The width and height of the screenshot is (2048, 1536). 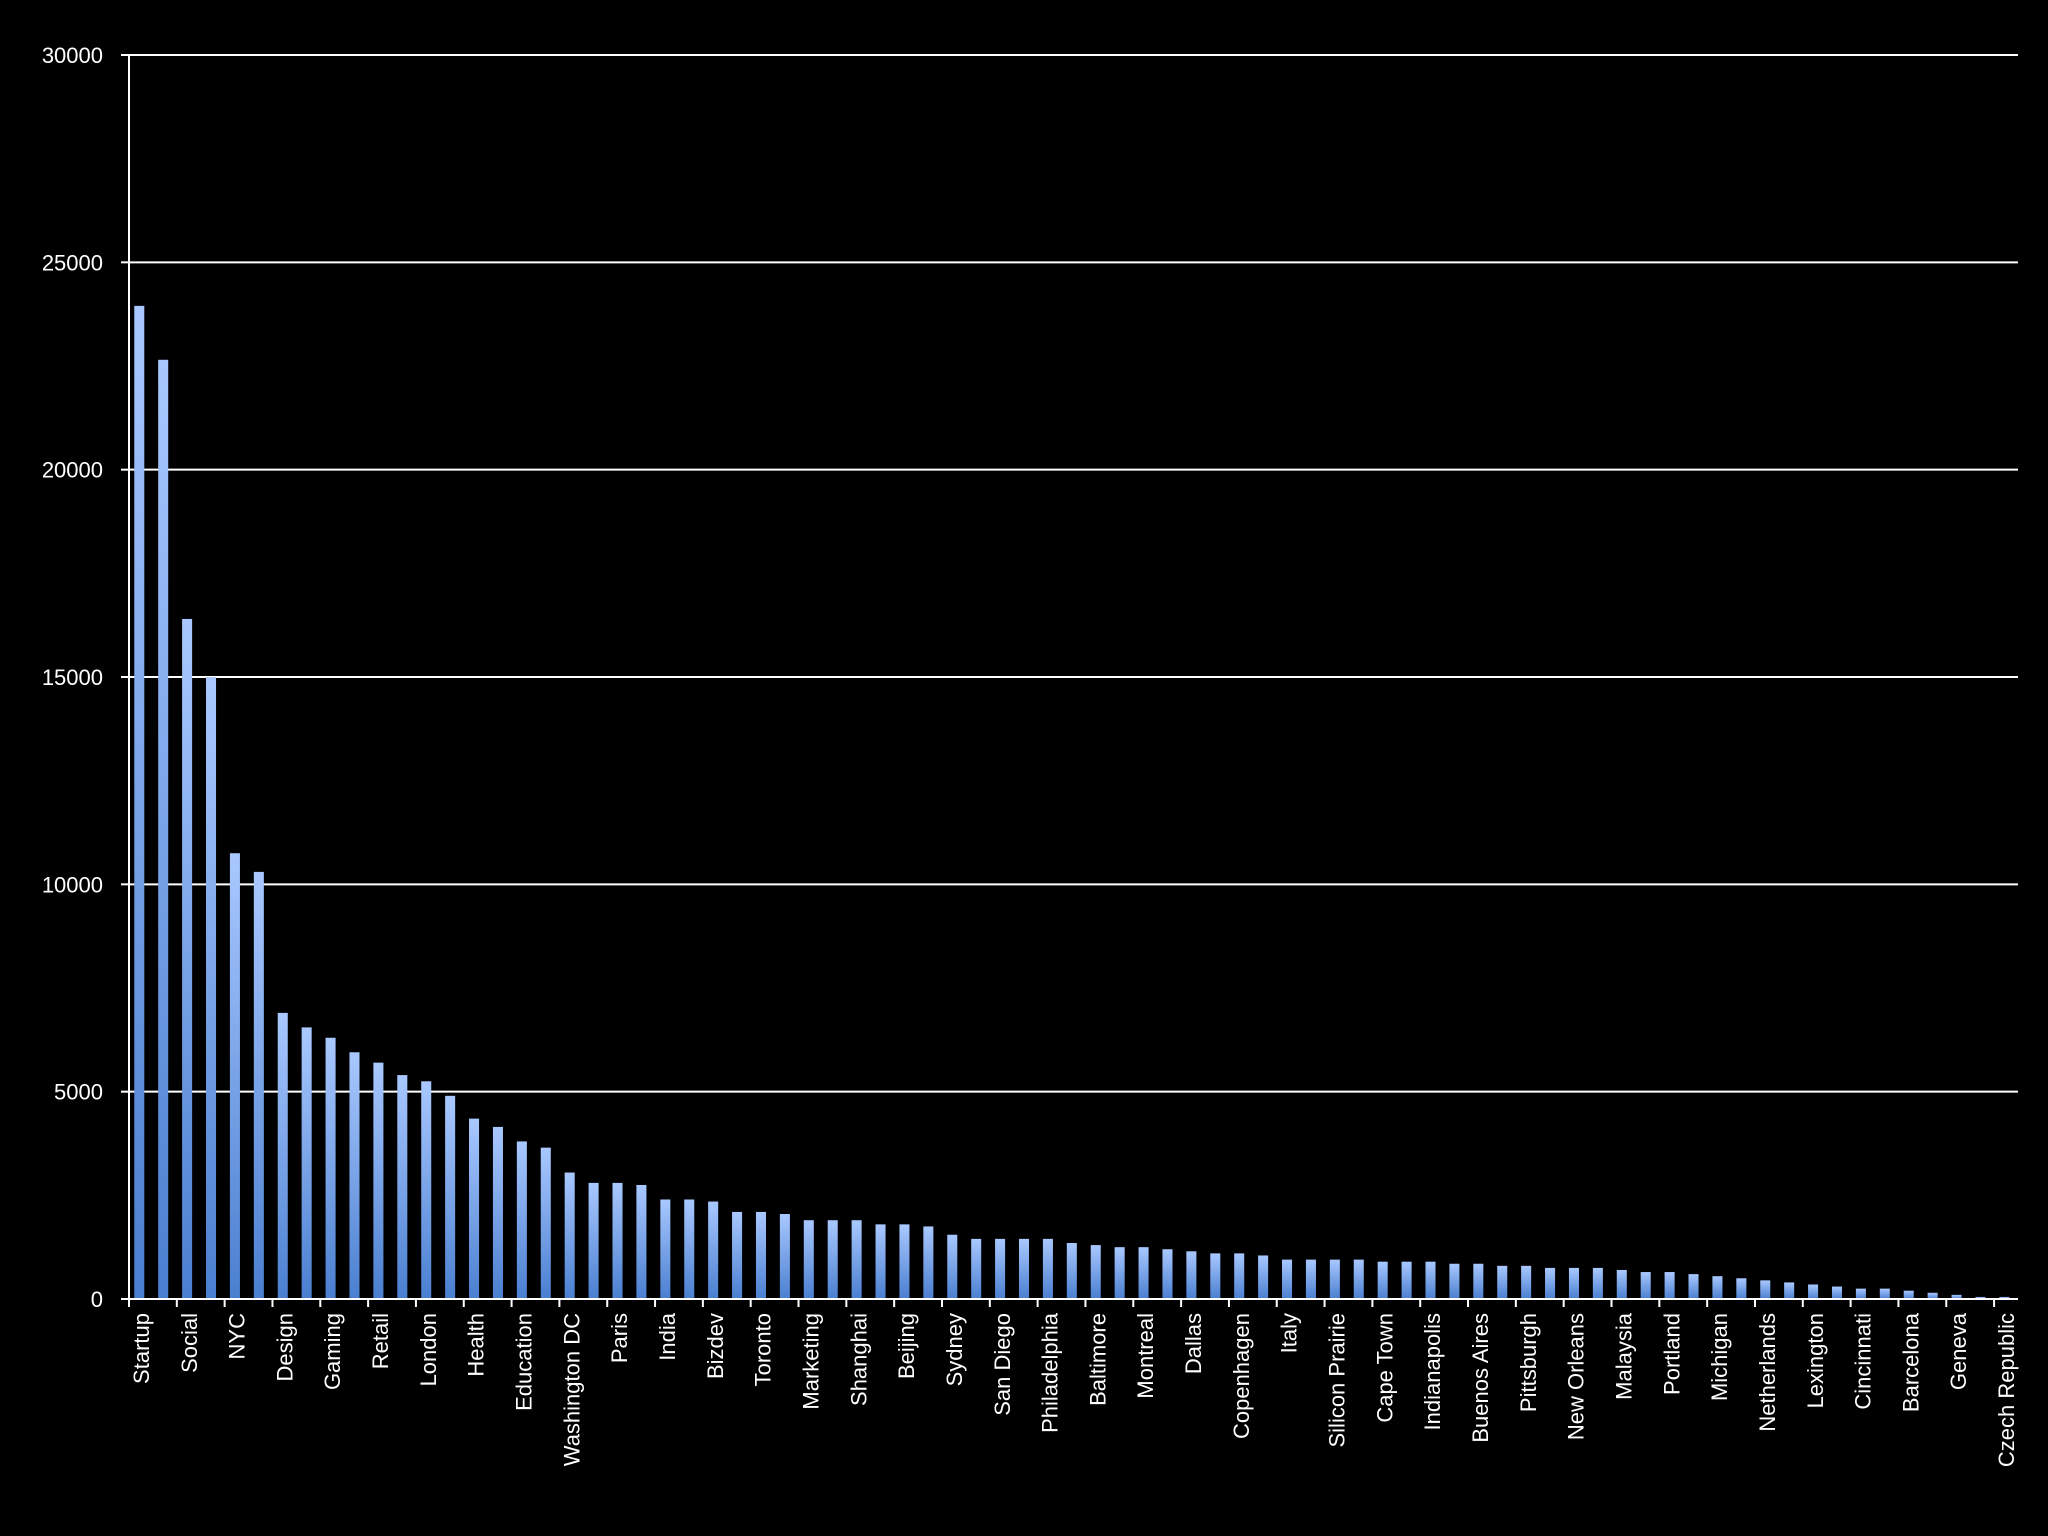 What do you see at coordinates (1241, 1376) in the screenshot?
I see `x-tick-label: Copenhagen` at bounding box center [1241, 1376].